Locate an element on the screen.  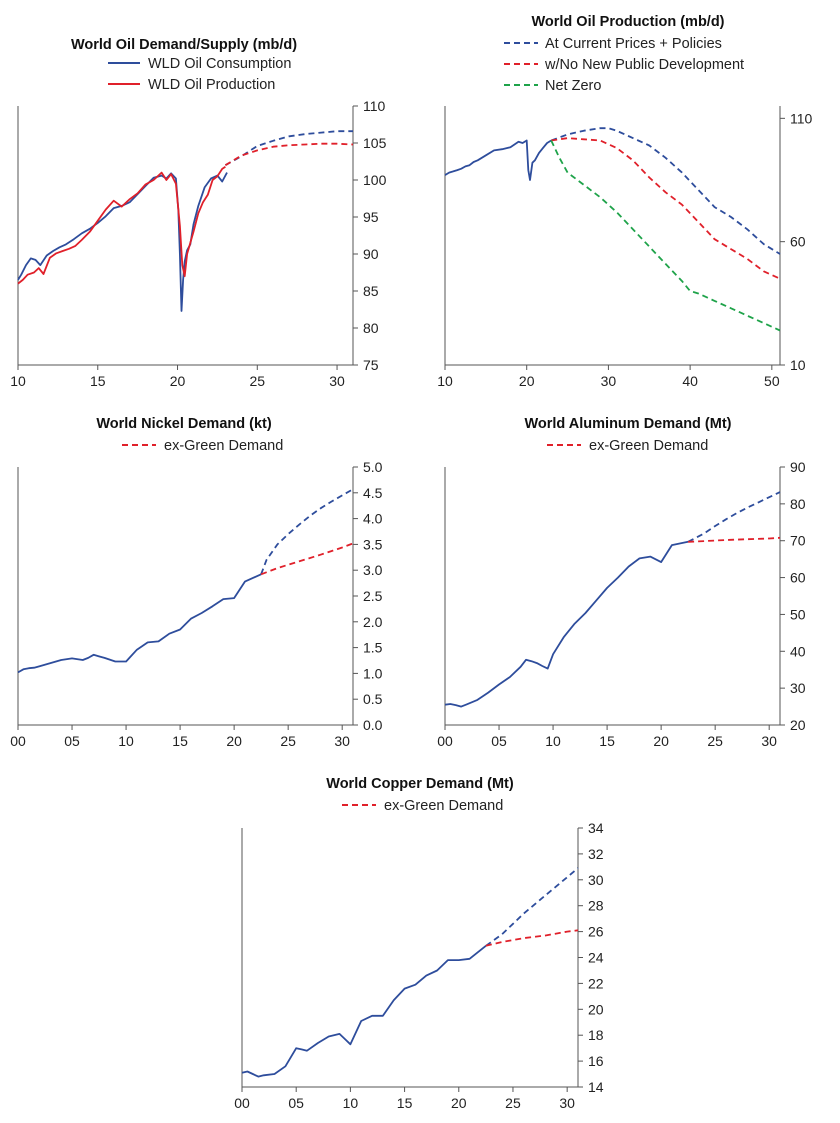
y-tick-label: 40 is located at coordinates (798, 651).